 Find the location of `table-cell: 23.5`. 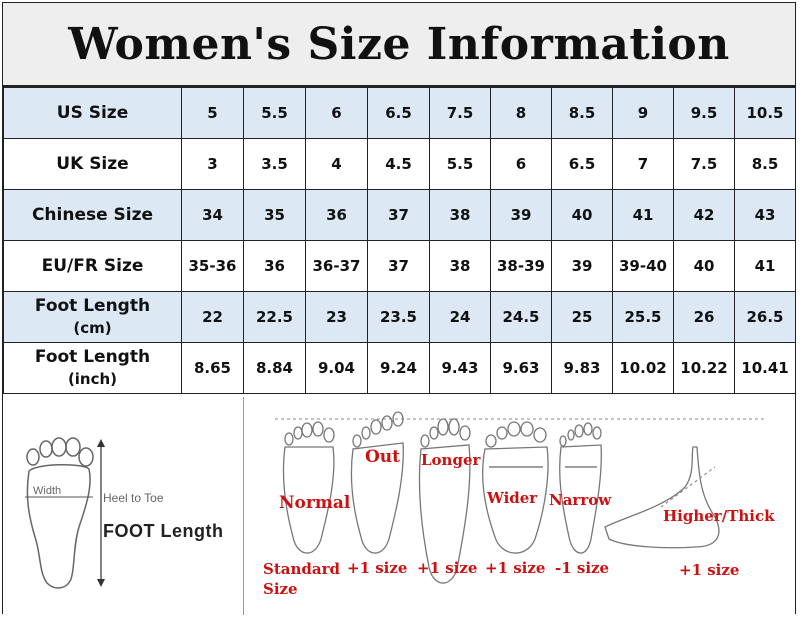

table-cell: 23.5 is located at coordinates (398, 317).